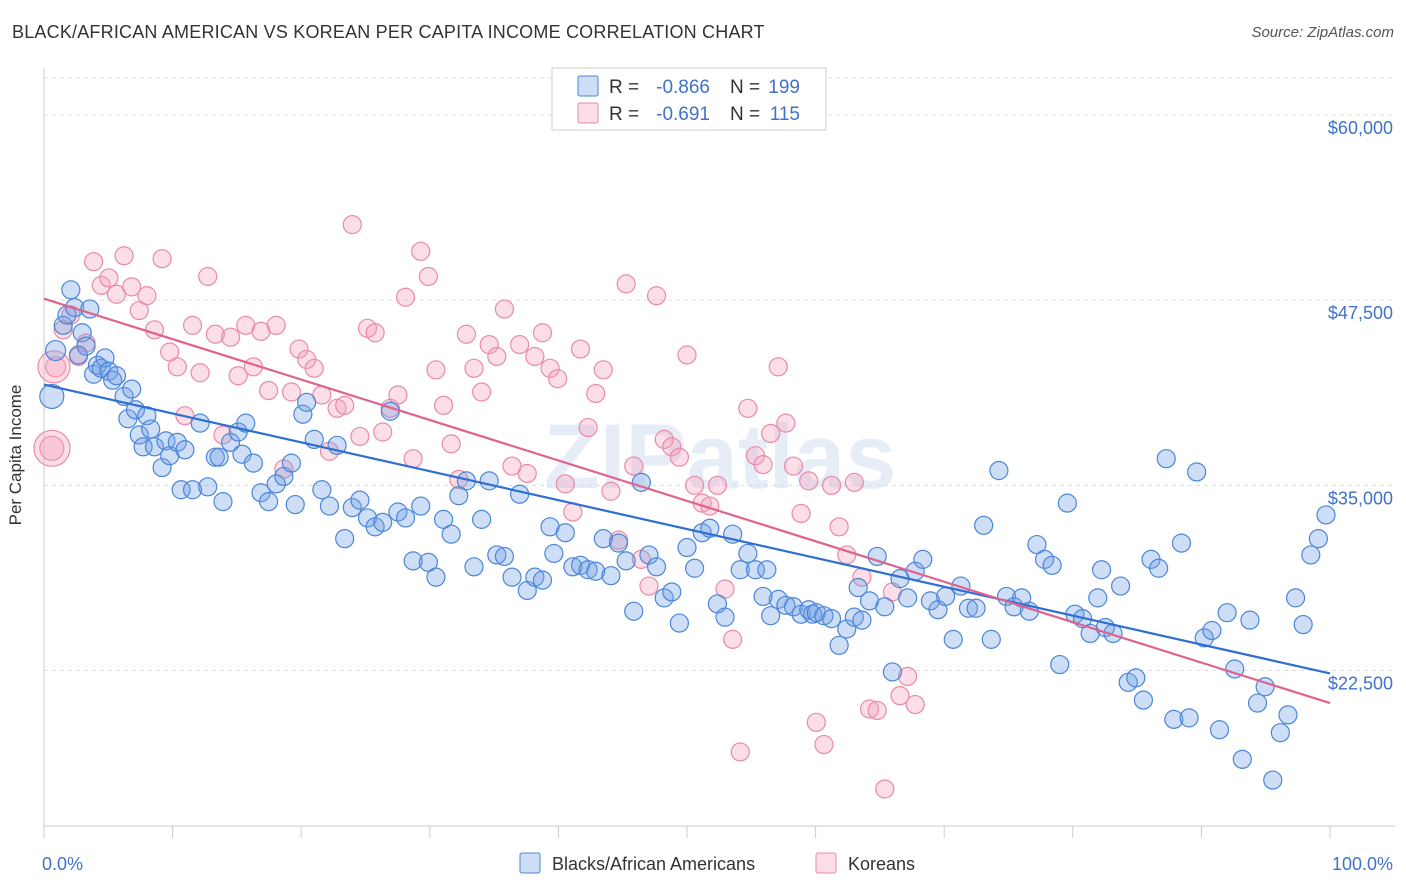 This screenshot has height=892, width=1406. I want to click on x-tick-labels: 0.0% 100.0%, so click(717, 864).